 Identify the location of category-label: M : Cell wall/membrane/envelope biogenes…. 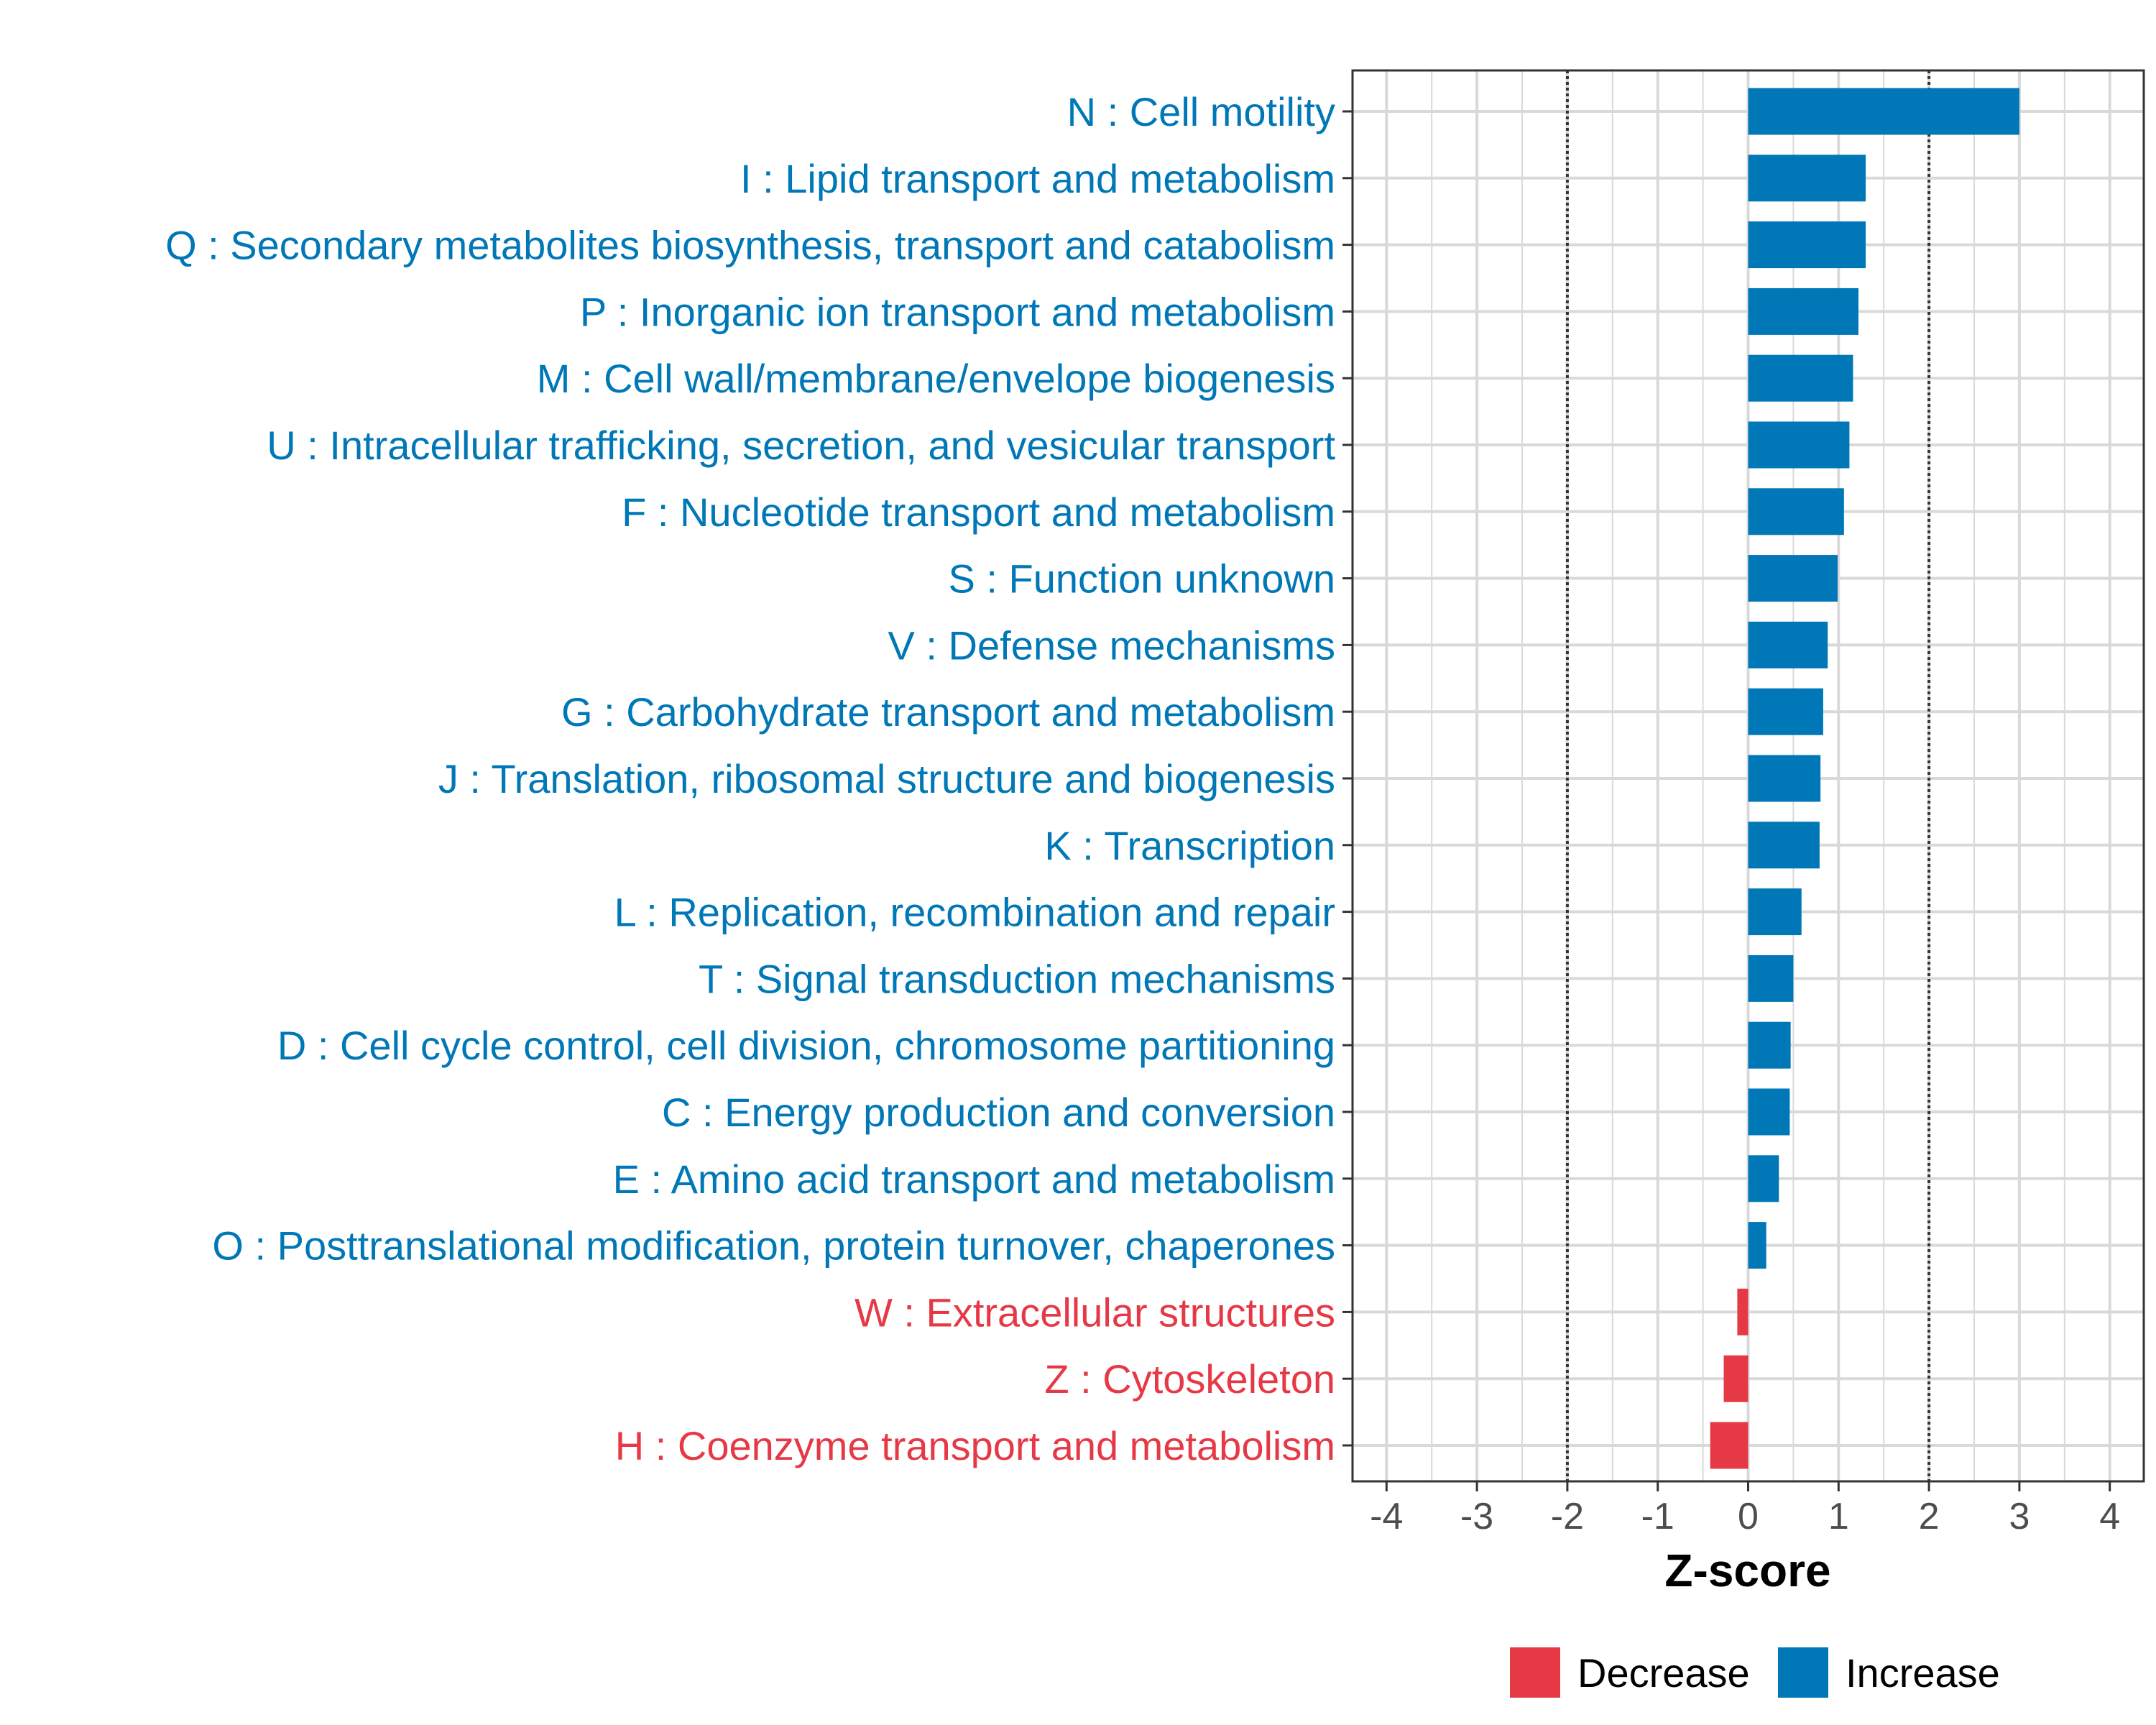
(936, 378).